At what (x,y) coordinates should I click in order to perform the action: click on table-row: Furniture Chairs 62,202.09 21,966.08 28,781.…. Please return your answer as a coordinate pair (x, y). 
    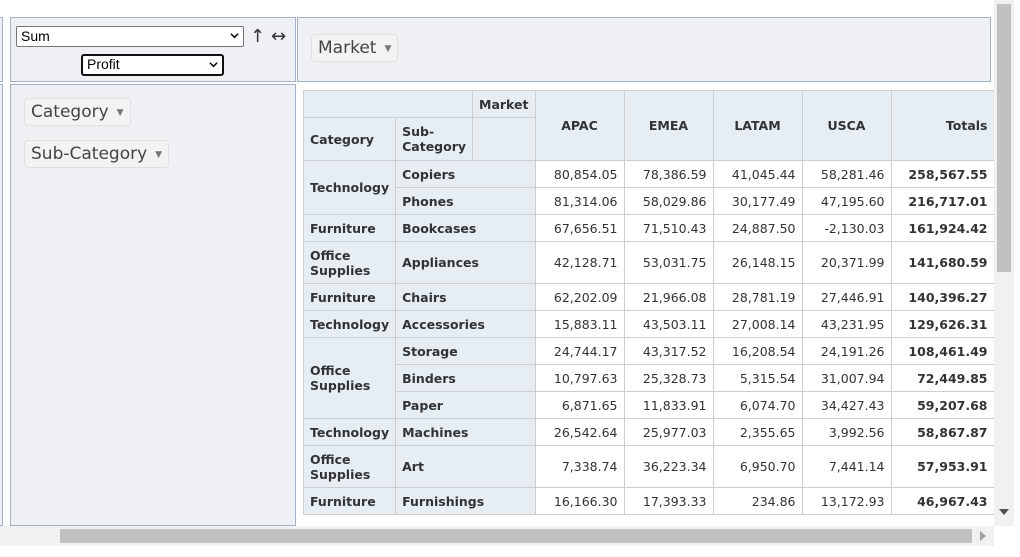
    Looking at the image, I should click on (648, 297).